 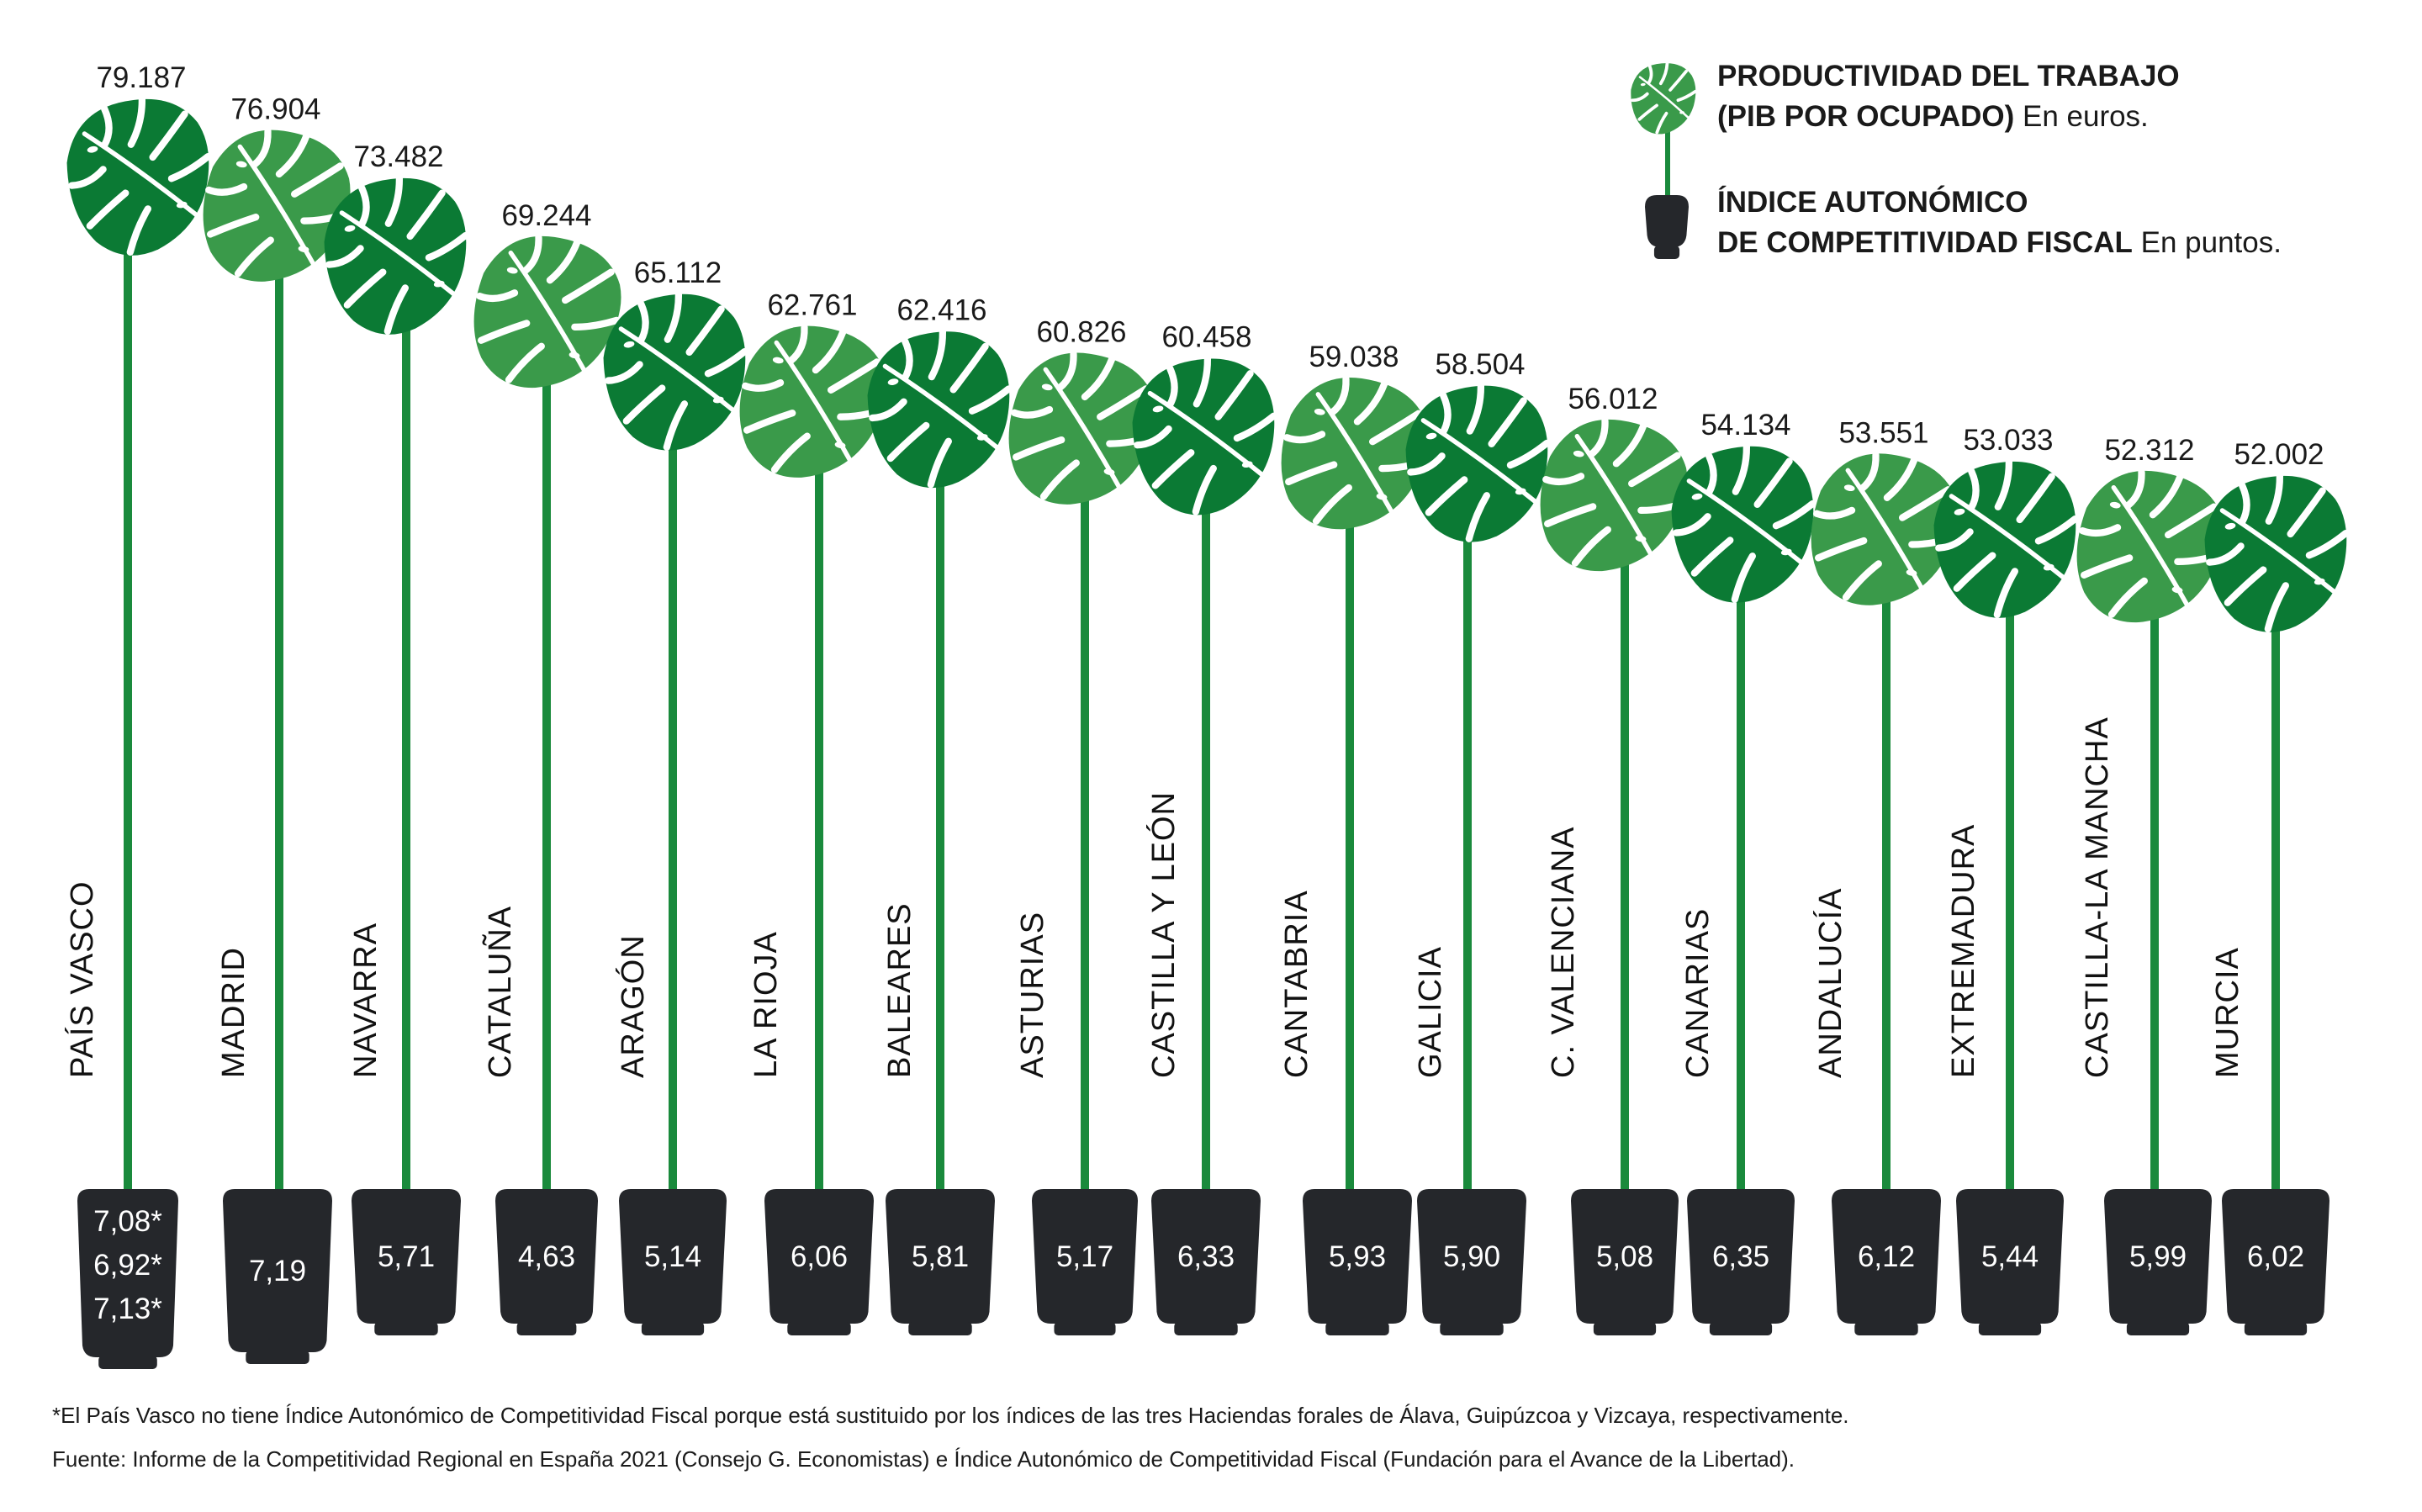 I want to click on plant-10: 58.504 GALICIA 5,90, so click(x=1478, y=841).